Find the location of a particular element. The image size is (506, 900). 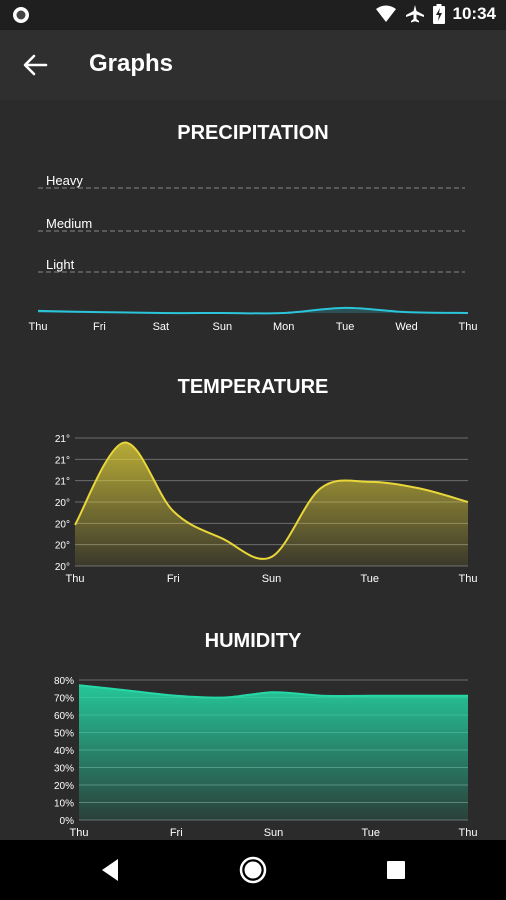

precip-x-tick: Sat is located at coordinates (161, 327).